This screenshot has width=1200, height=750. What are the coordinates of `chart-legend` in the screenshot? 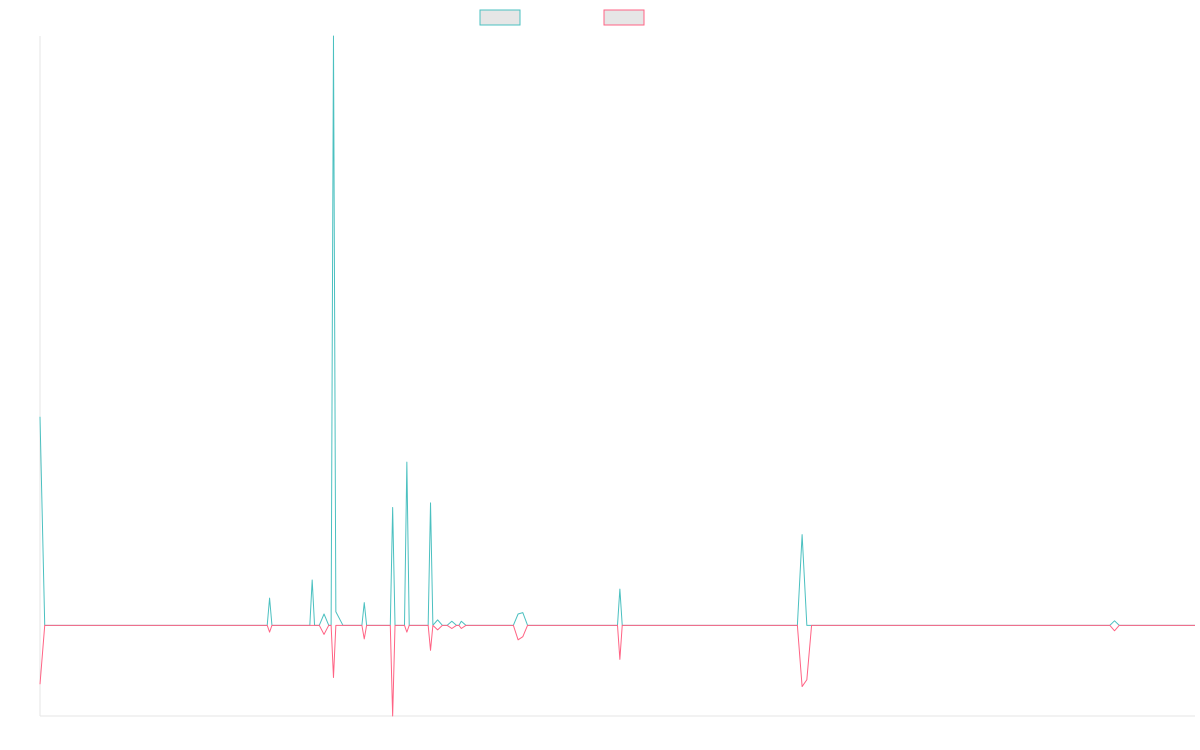 It's located at (562, 17).